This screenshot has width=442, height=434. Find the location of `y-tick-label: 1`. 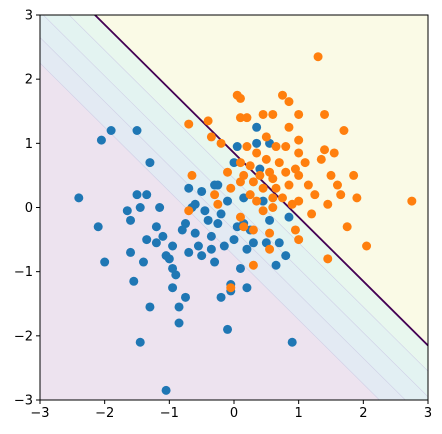

y-tick-label: 1 is located at coordinates (29, 144).